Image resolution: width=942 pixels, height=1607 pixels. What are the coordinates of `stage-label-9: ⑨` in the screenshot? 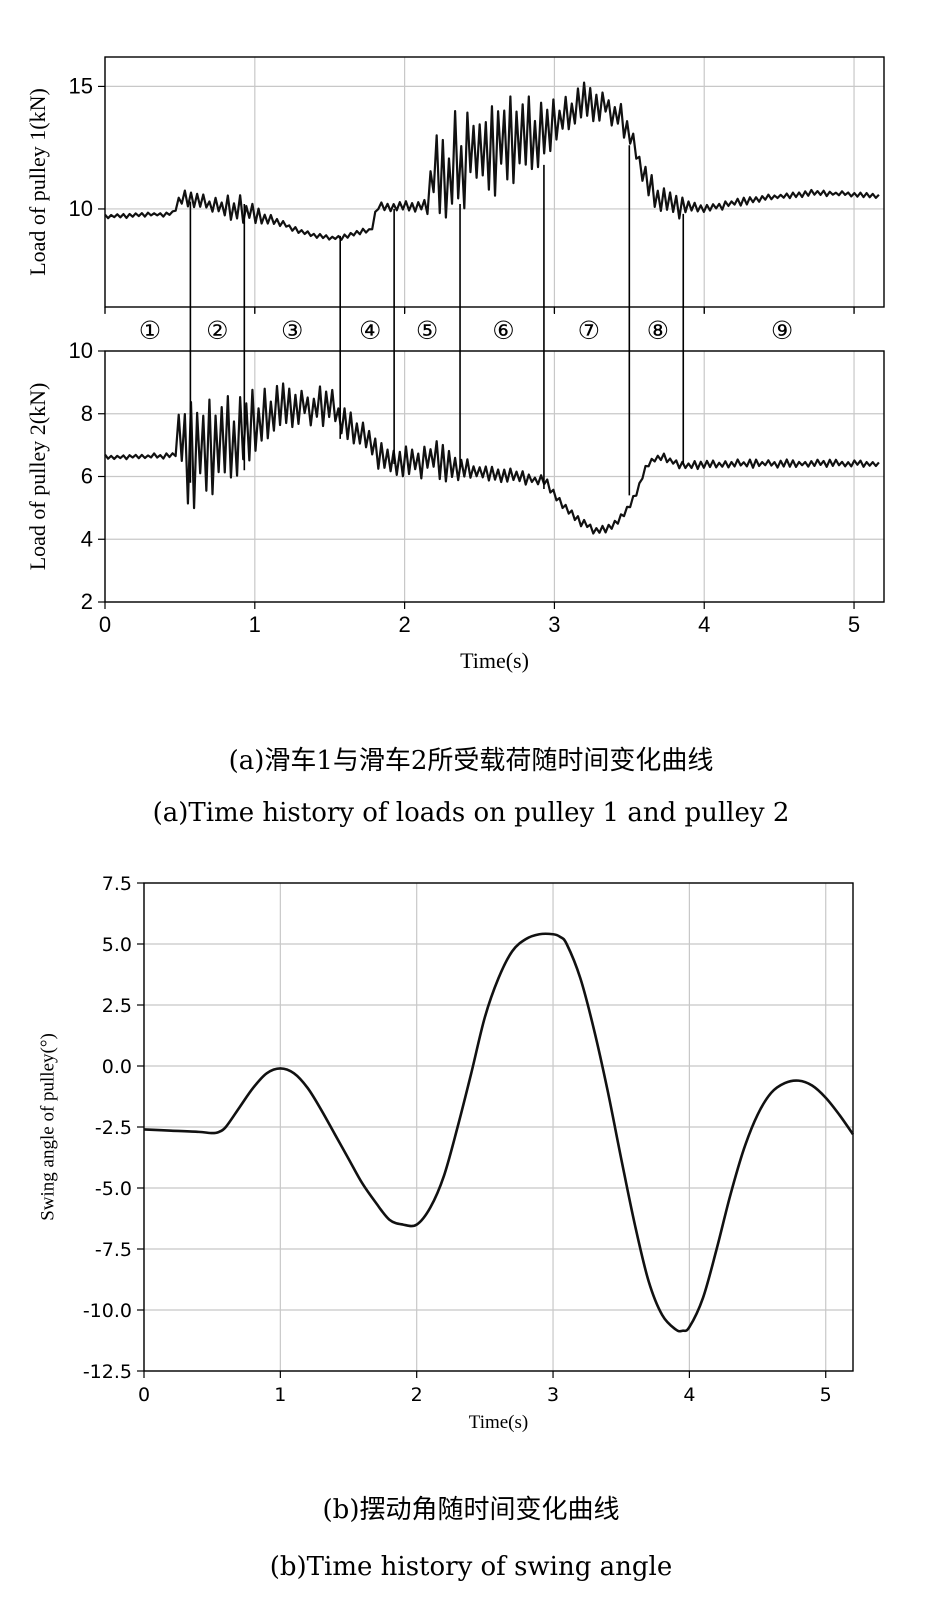 It's located at (782, 330).